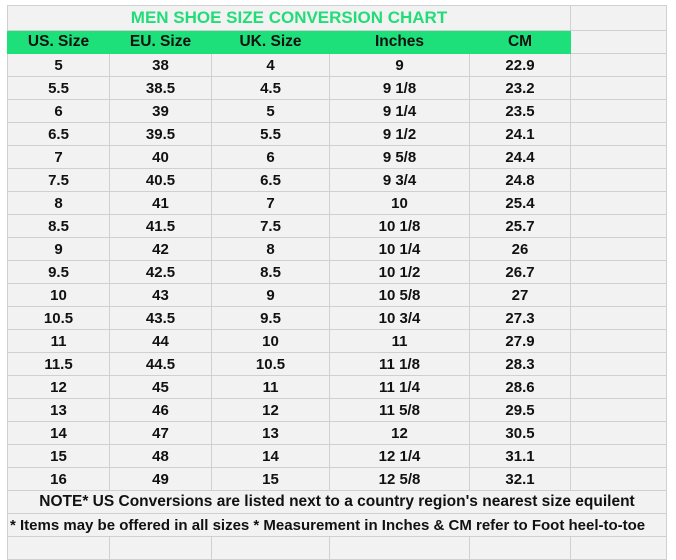 This screenshot has height=560, width=676. I want to click on cell-inches: 11, so click(399, 341).